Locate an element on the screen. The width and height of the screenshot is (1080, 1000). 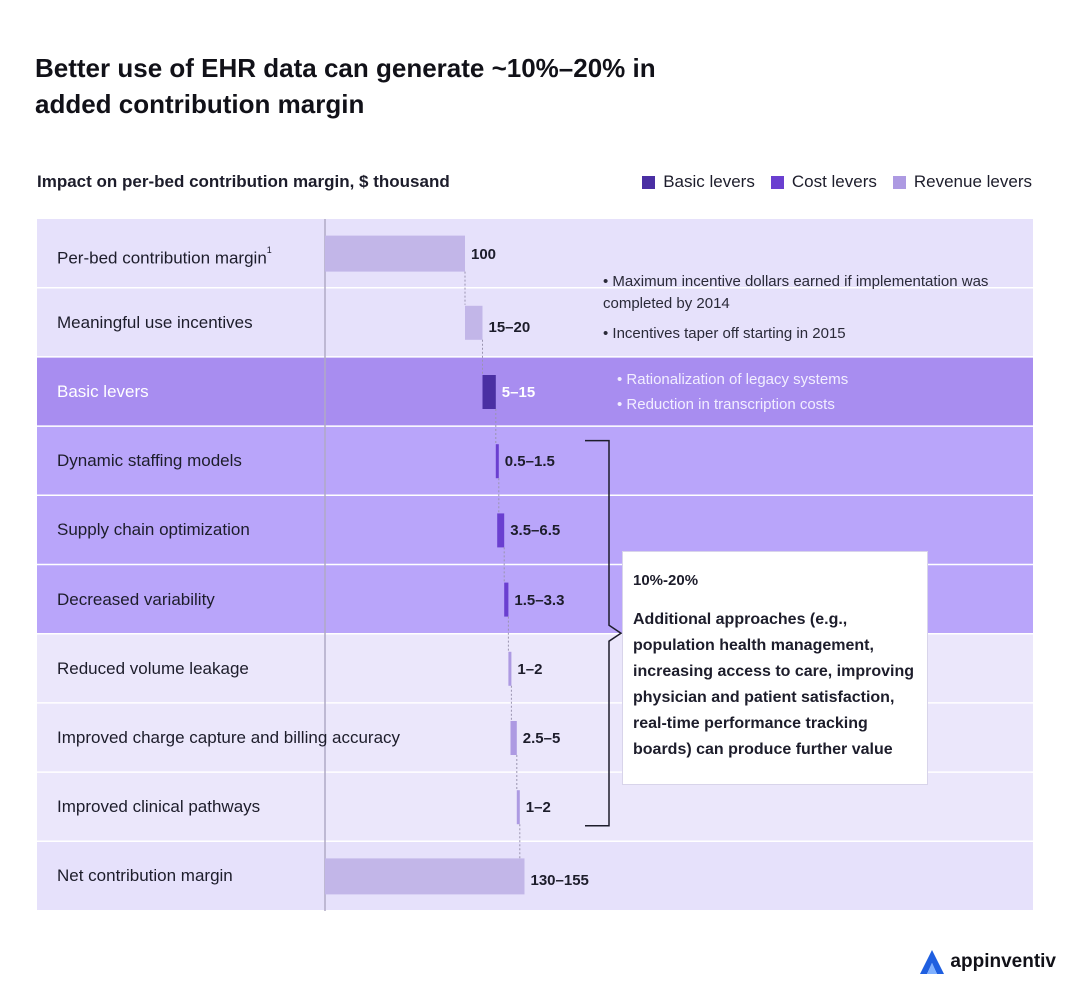
row-label-text: Improved clinical pathways is located at coordinates (159, 807).